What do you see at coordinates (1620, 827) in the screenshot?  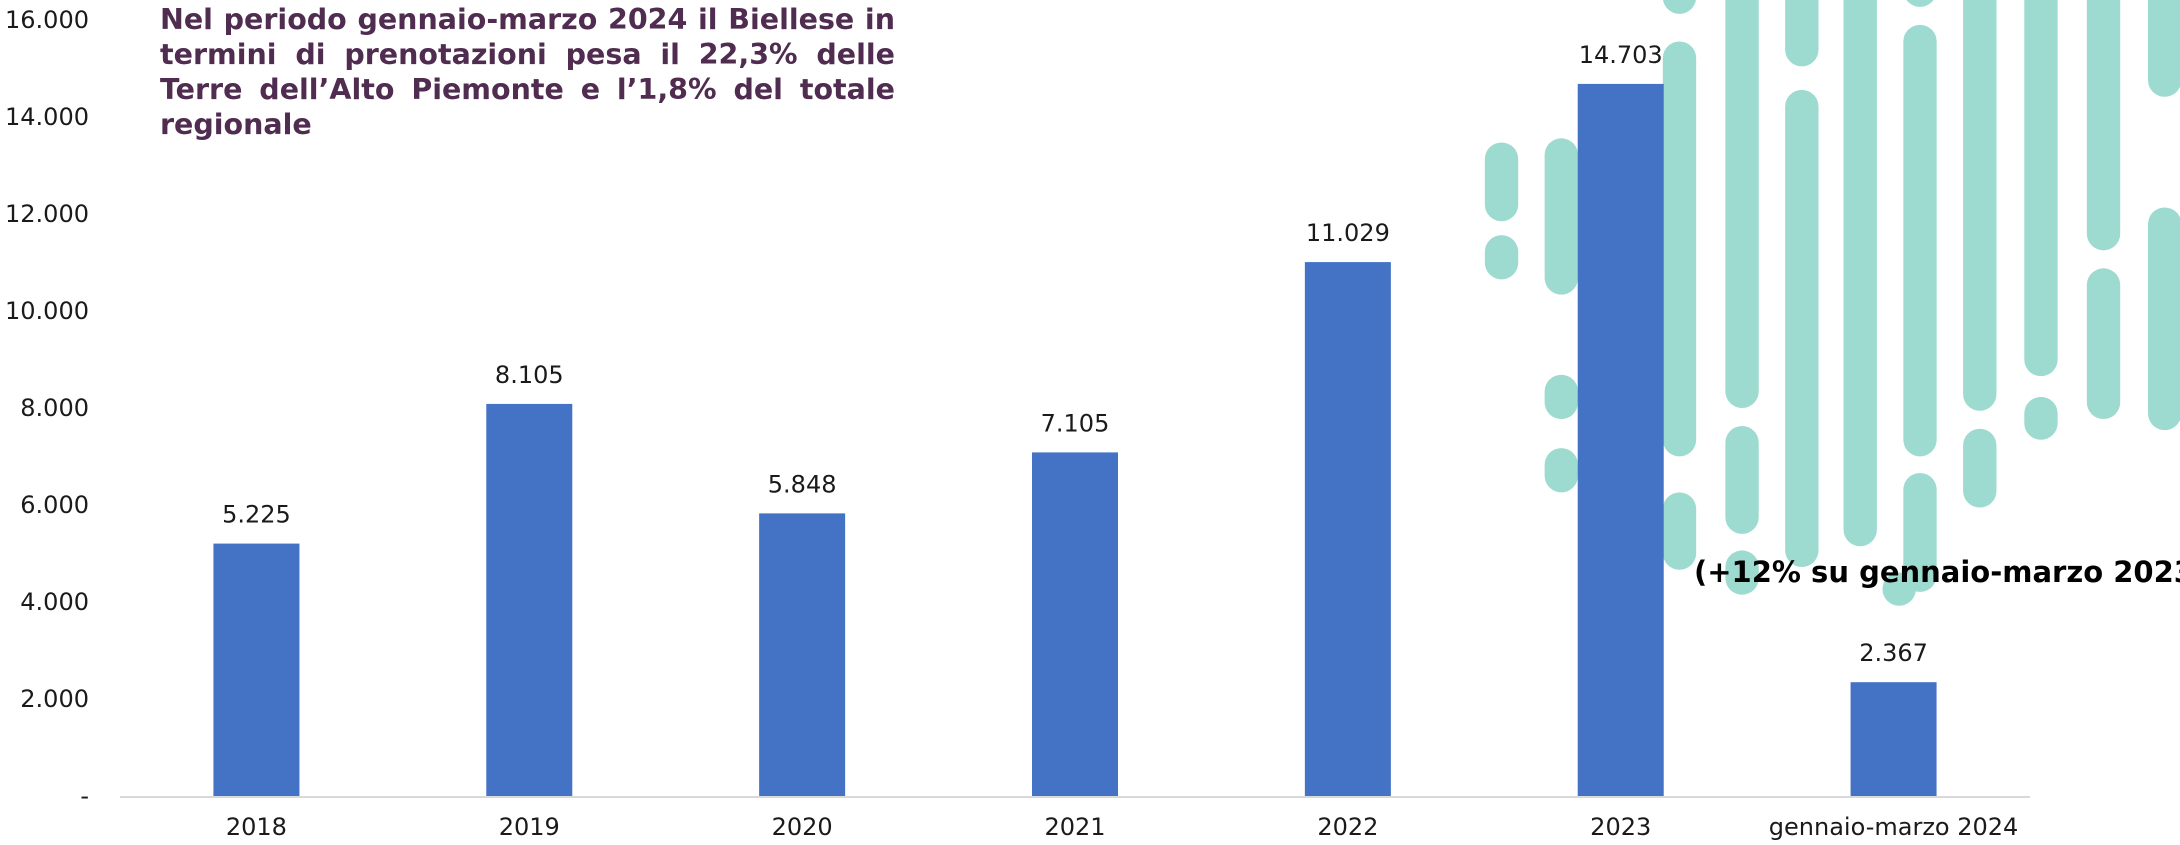 I see `x-tick-label: 2023` at bounding box center [1620, 827].